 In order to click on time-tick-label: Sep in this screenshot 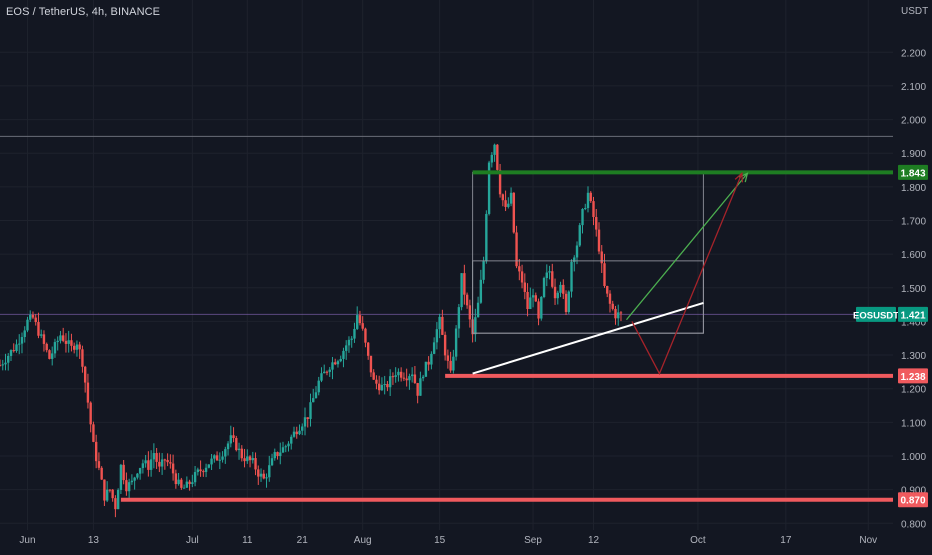, I will do `click(533, 540)`.